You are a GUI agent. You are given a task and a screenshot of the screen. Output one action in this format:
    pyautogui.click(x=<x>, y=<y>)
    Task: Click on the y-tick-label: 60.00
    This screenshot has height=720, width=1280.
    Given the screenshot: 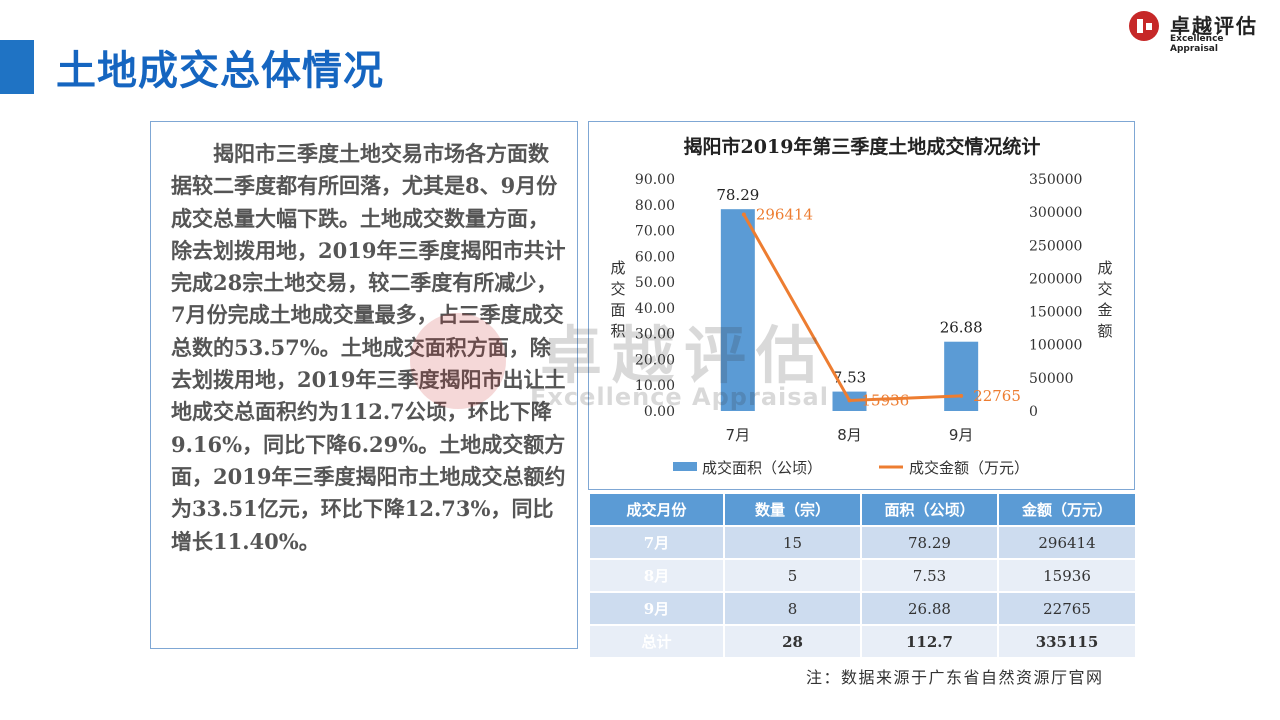 What is the action you would take?
    pyautogui.click(x=655, y=257)
    